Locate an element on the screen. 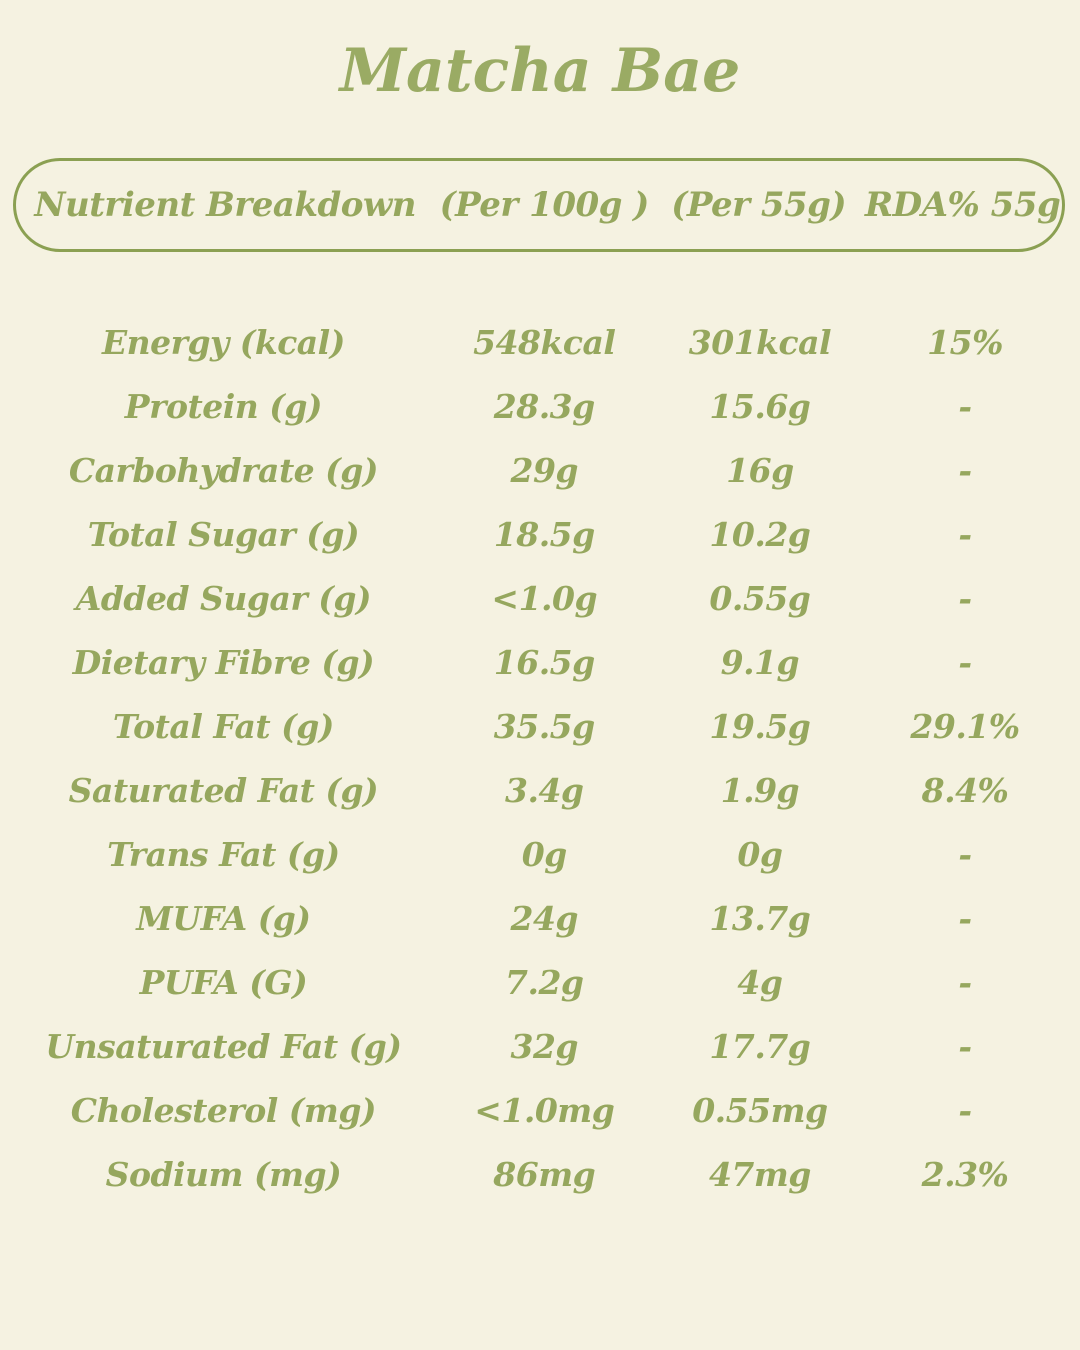 The height and width of the screenshot is (1350, 1080). nutrient-name-cell: Sodium (mg) is located at coordinates (223, 1174).